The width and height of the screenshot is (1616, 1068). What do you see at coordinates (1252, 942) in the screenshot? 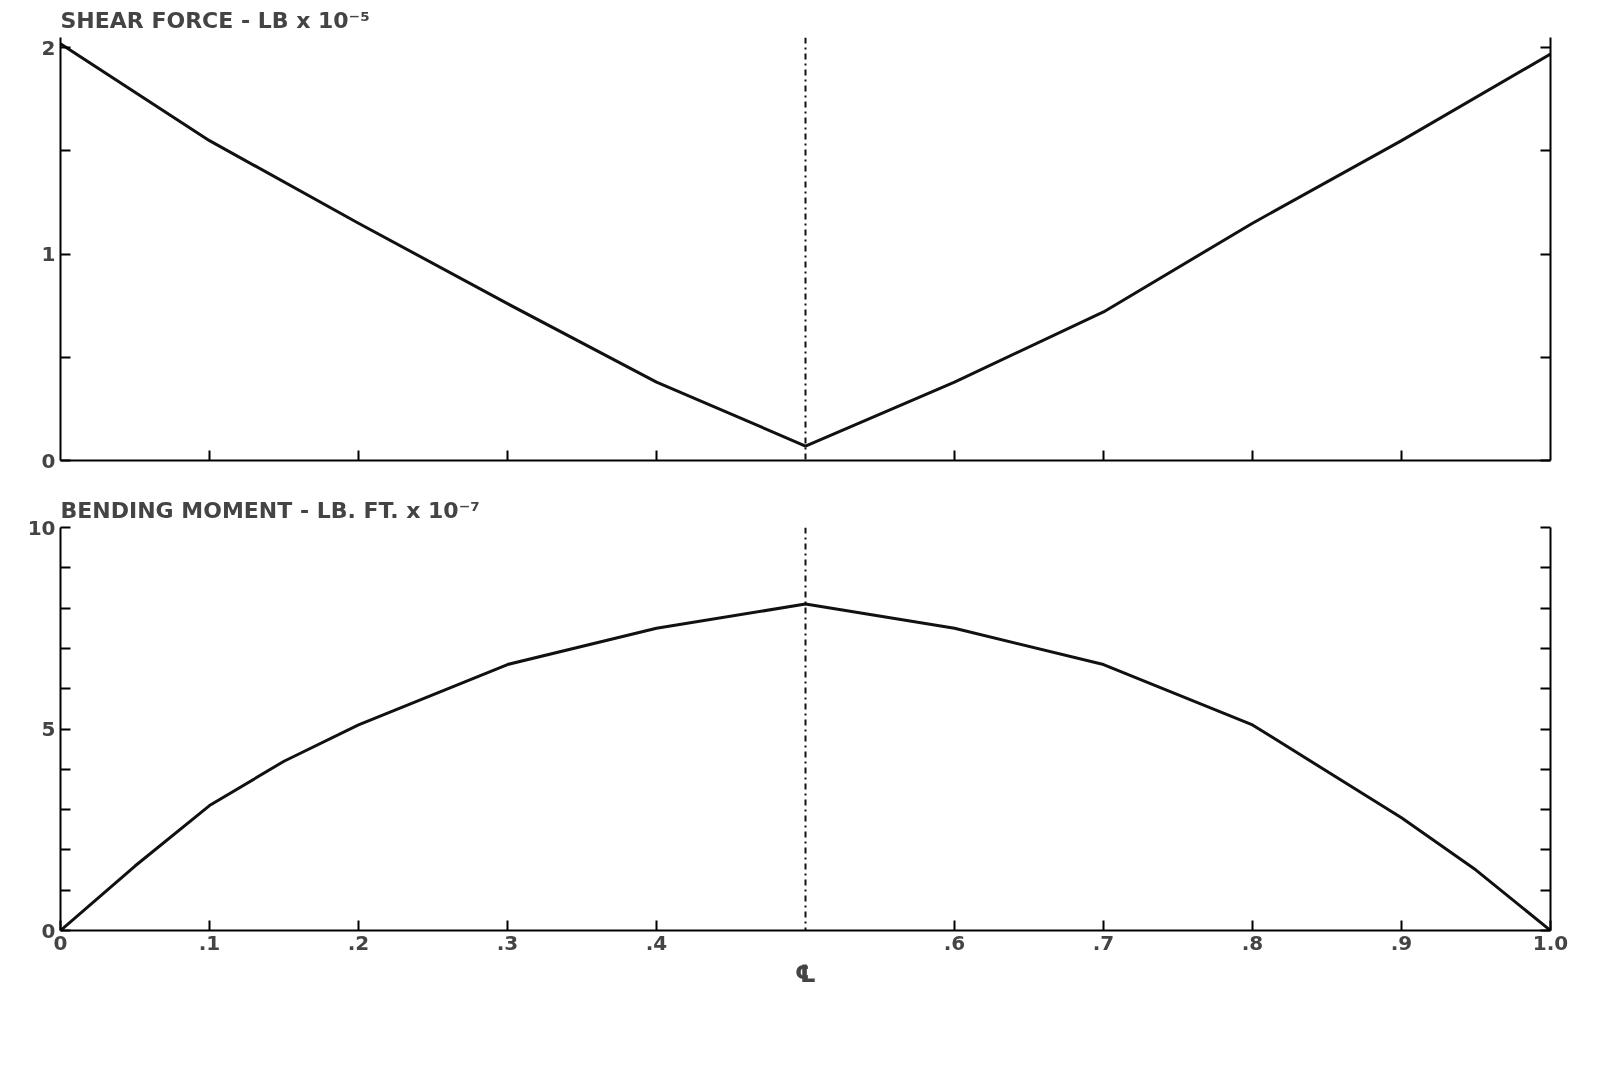
I see `x-tick-label: .8` at bounding box center [1252, 942].